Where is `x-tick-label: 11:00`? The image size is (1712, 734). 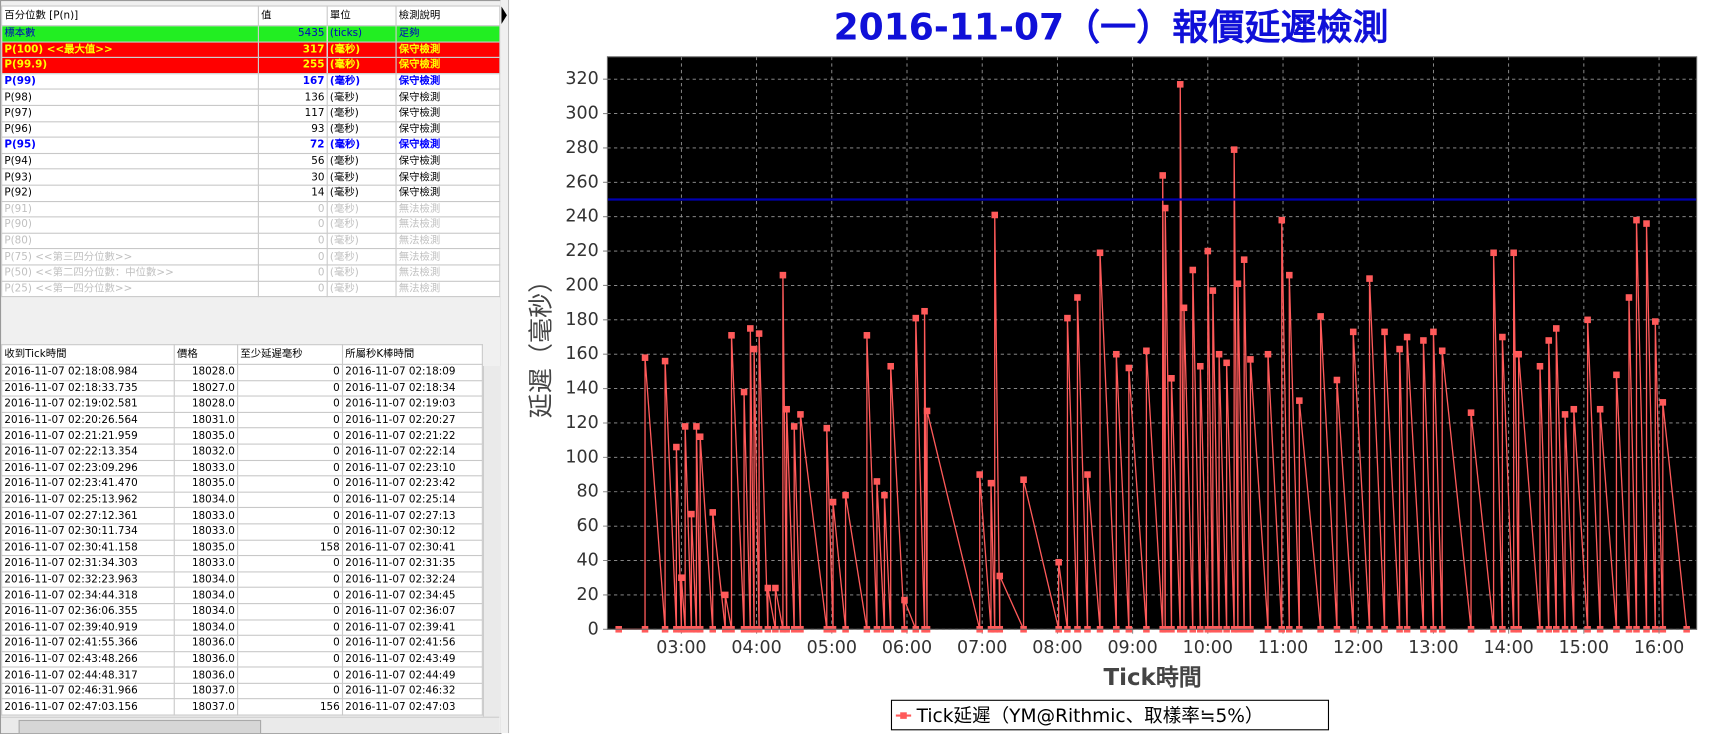
x-tick-label: 11:00 is located at coordinates (1283, 648).